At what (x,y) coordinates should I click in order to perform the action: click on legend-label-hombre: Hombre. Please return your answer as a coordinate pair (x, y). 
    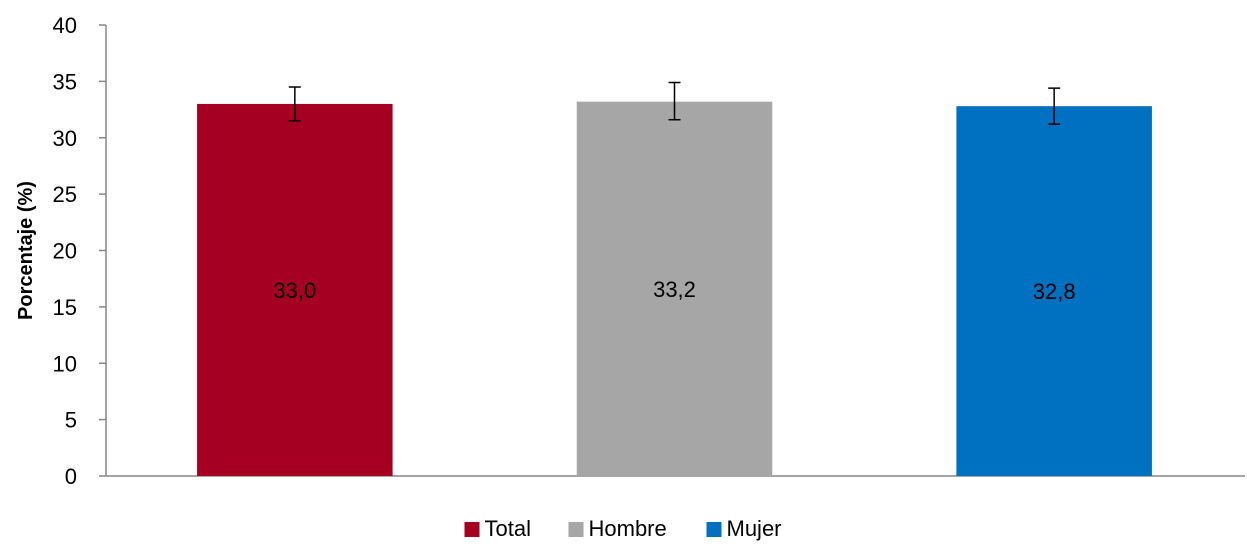
    Looking at the image, I should click on (628, 528).